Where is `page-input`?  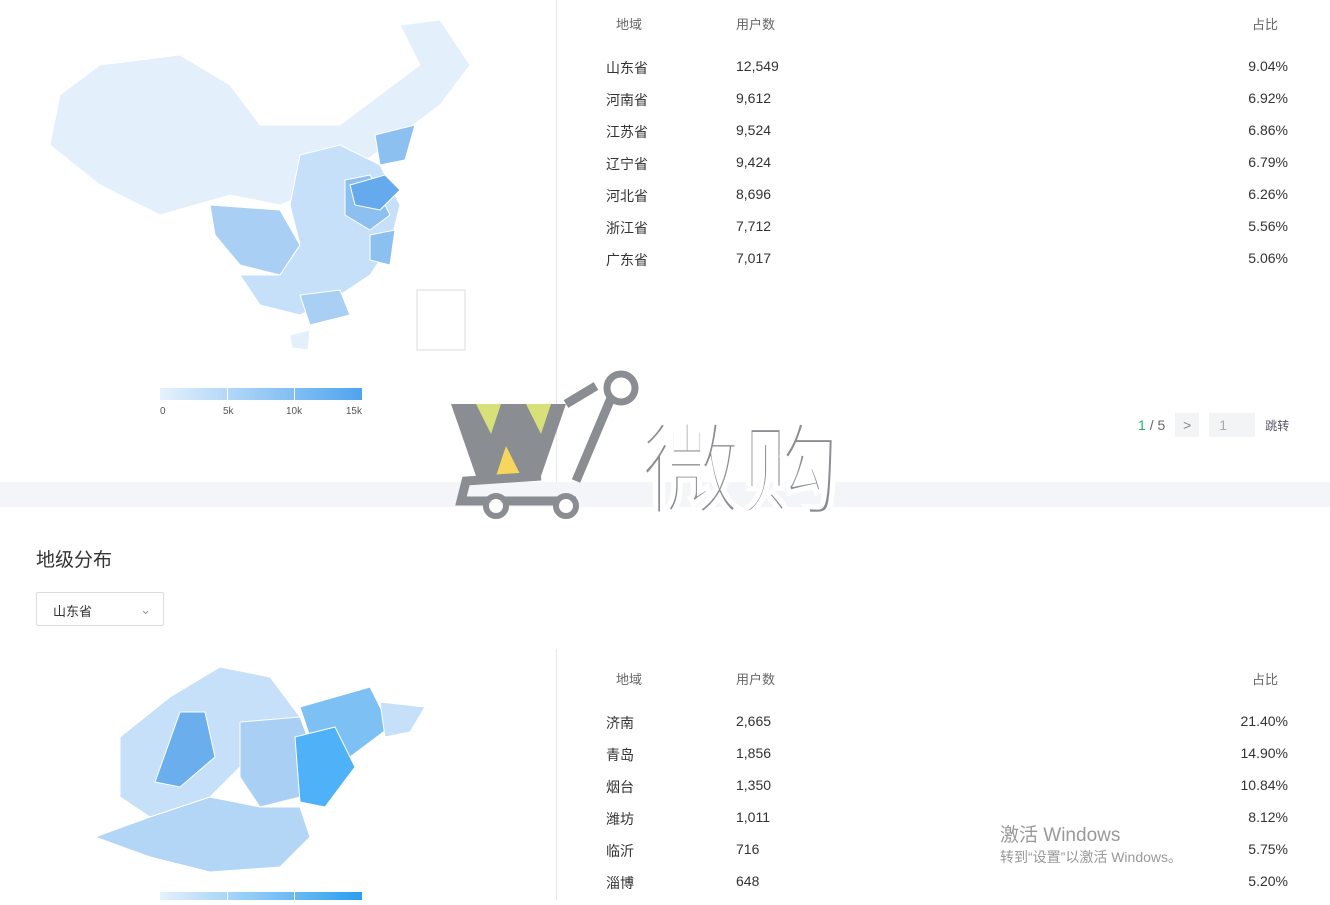 page-input is located at coordinates (1232, 425).